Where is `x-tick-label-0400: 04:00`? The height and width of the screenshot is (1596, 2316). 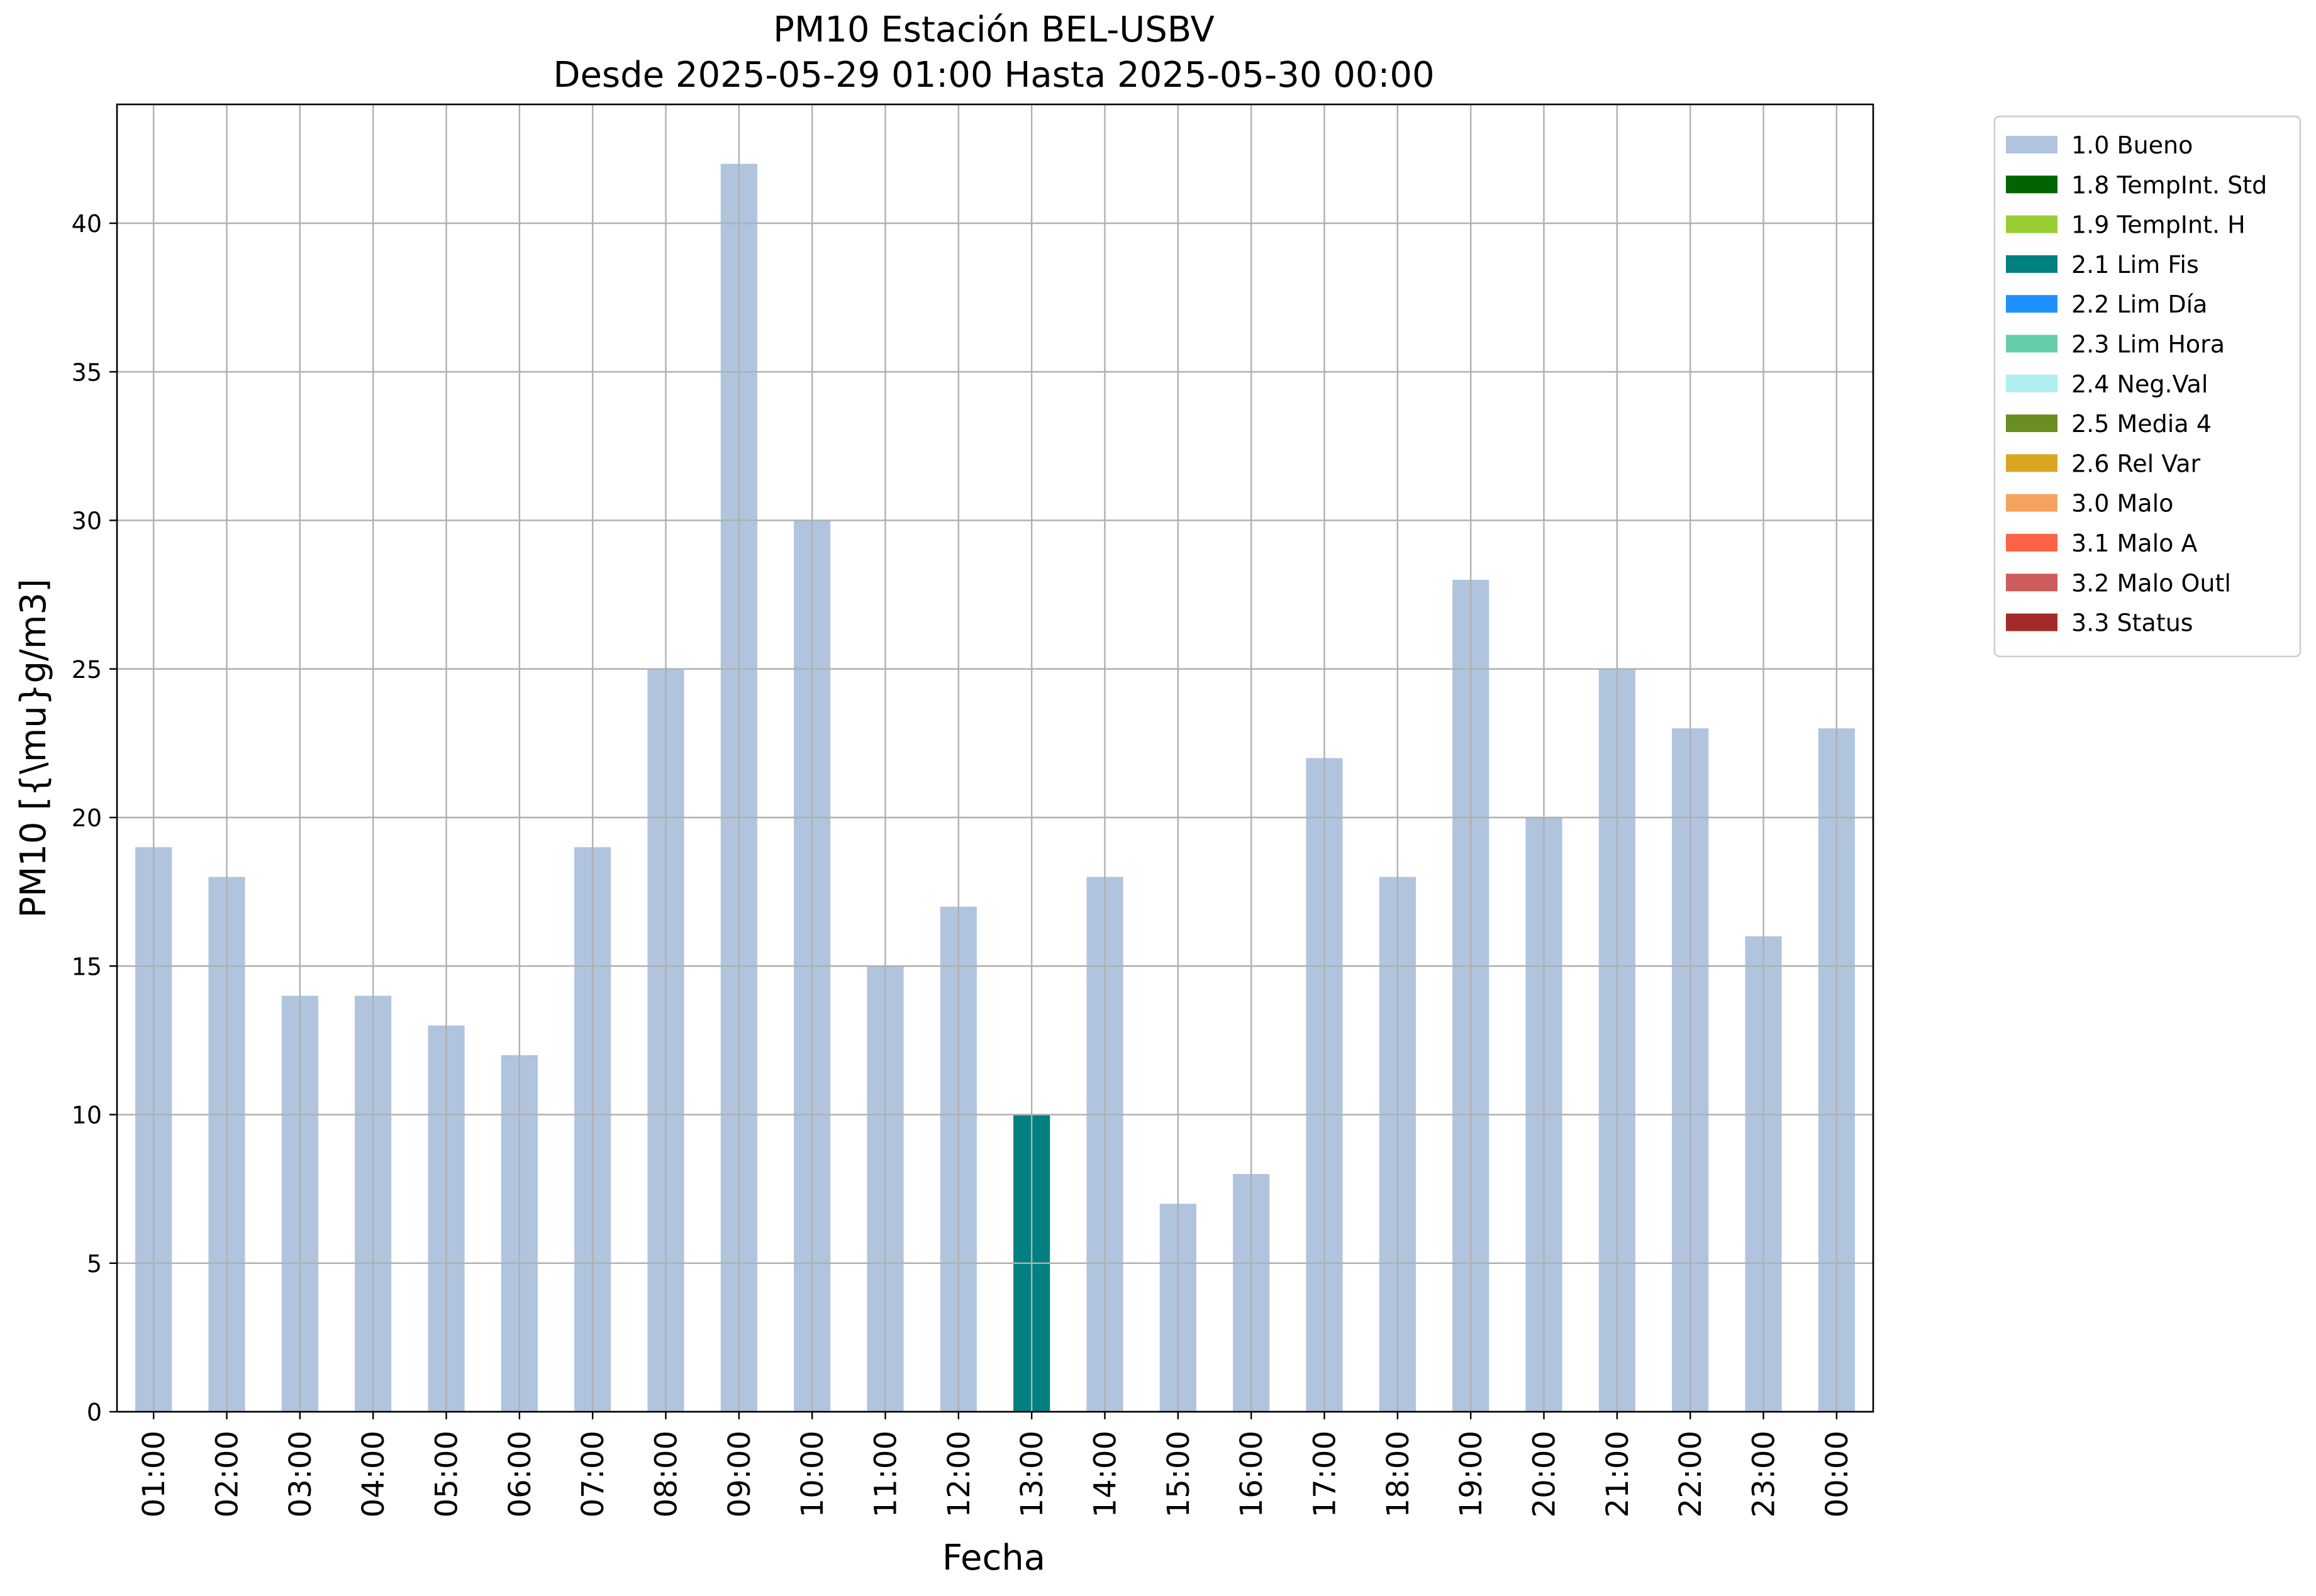
x-tick-label-0400: 04:00 is located at coordinates (373, 1474).